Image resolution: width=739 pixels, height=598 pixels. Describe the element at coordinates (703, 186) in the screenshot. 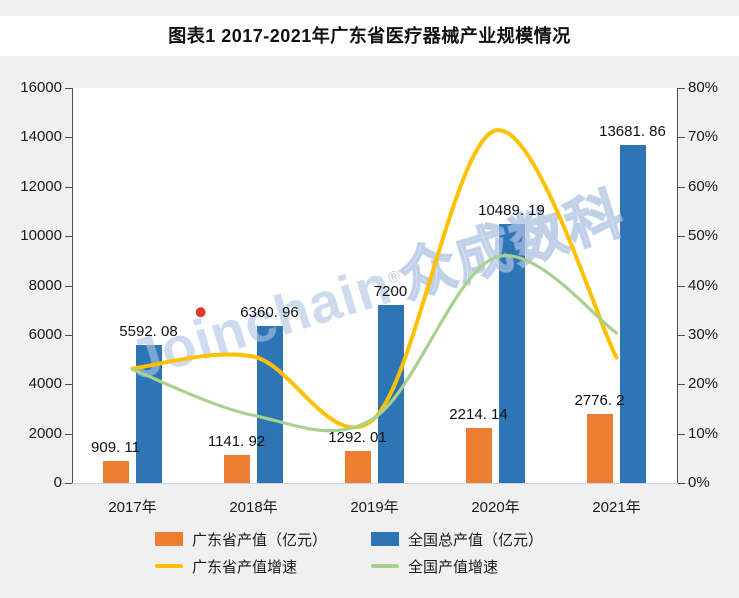

I see `y-axis-label-right: 60%` at that location.